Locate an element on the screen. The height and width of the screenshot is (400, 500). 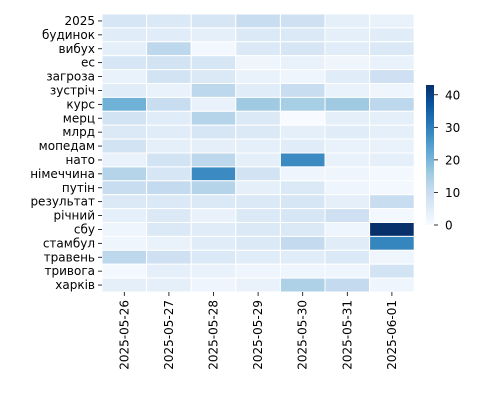
x-tick-label: 2025-05-31 is located at coordinates (347, 335).